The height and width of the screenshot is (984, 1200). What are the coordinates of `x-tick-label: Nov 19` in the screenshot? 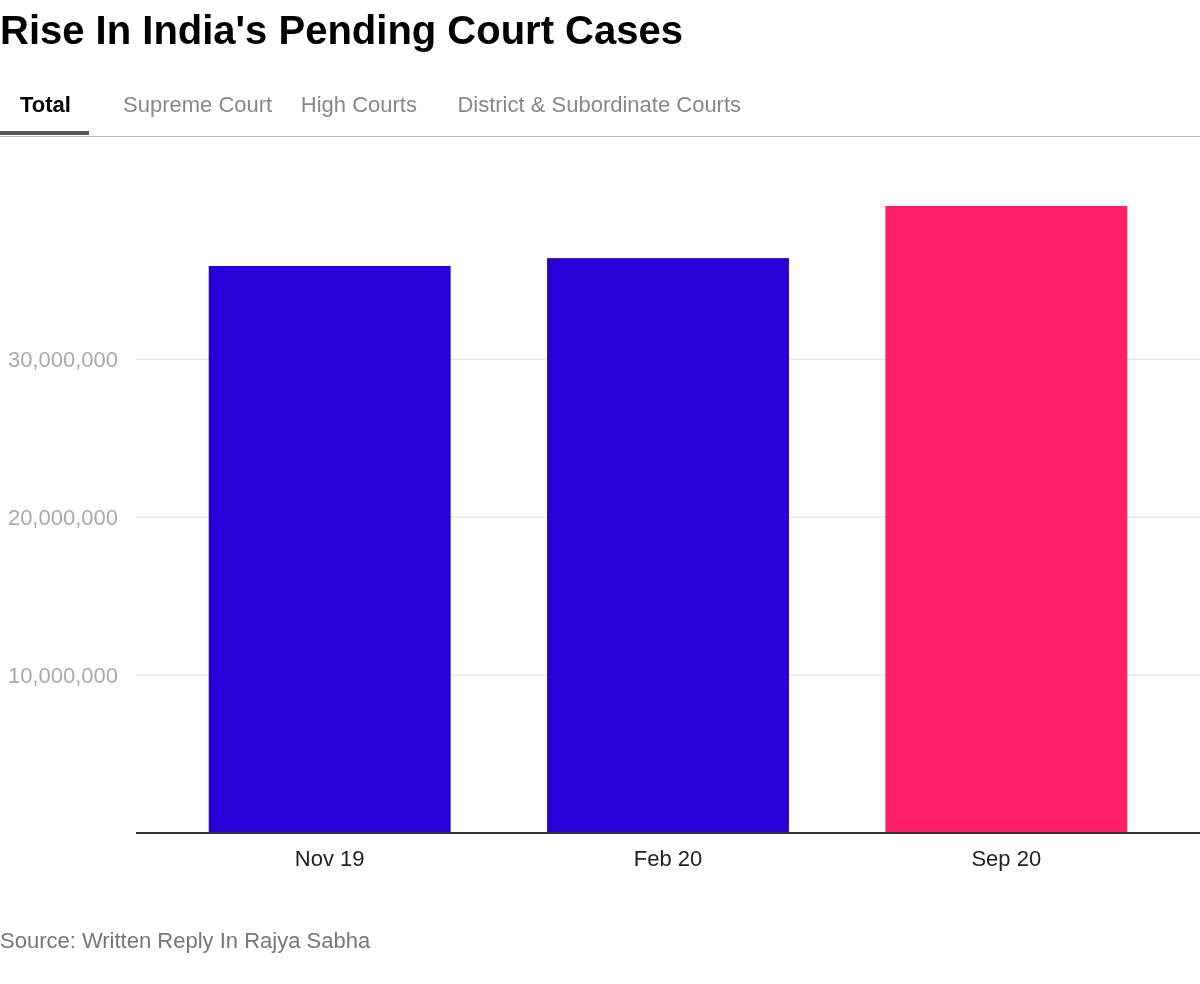 It's located at (329, 858).